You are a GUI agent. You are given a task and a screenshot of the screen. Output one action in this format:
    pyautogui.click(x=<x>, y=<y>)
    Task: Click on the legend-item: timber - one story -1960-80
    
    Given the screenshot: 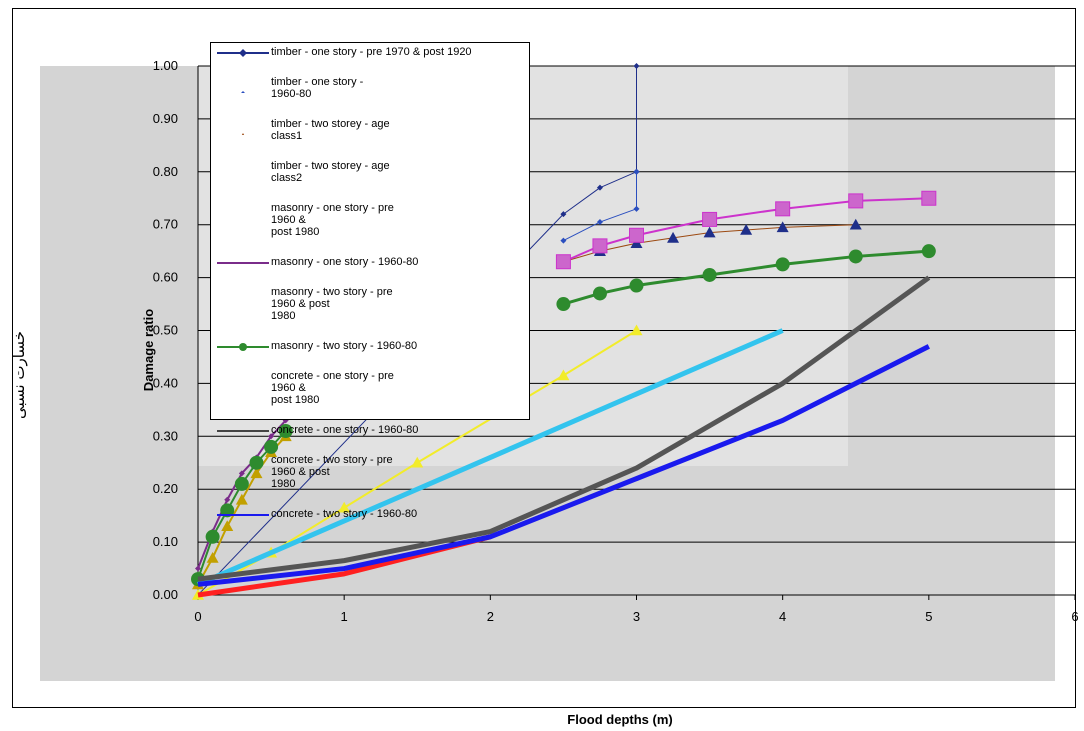 What is the action you would take?
    pyautogui.click(x=371, y=89)
    